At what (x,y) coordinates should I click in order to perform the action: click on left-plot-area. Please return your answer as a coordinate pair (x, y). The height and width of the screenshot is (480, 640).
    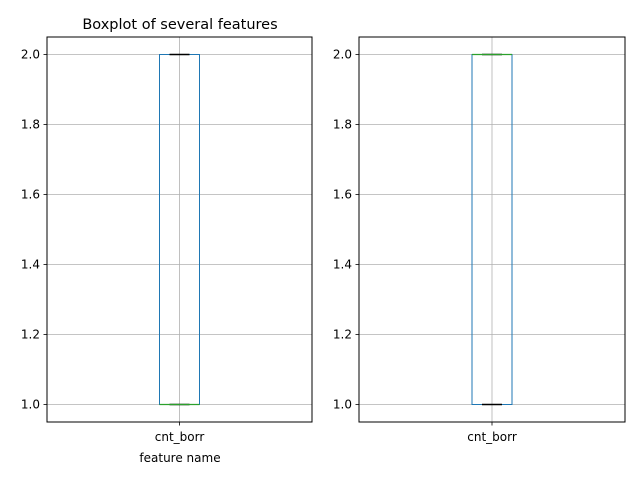
    Looking at the image, I should click on (179, 229).